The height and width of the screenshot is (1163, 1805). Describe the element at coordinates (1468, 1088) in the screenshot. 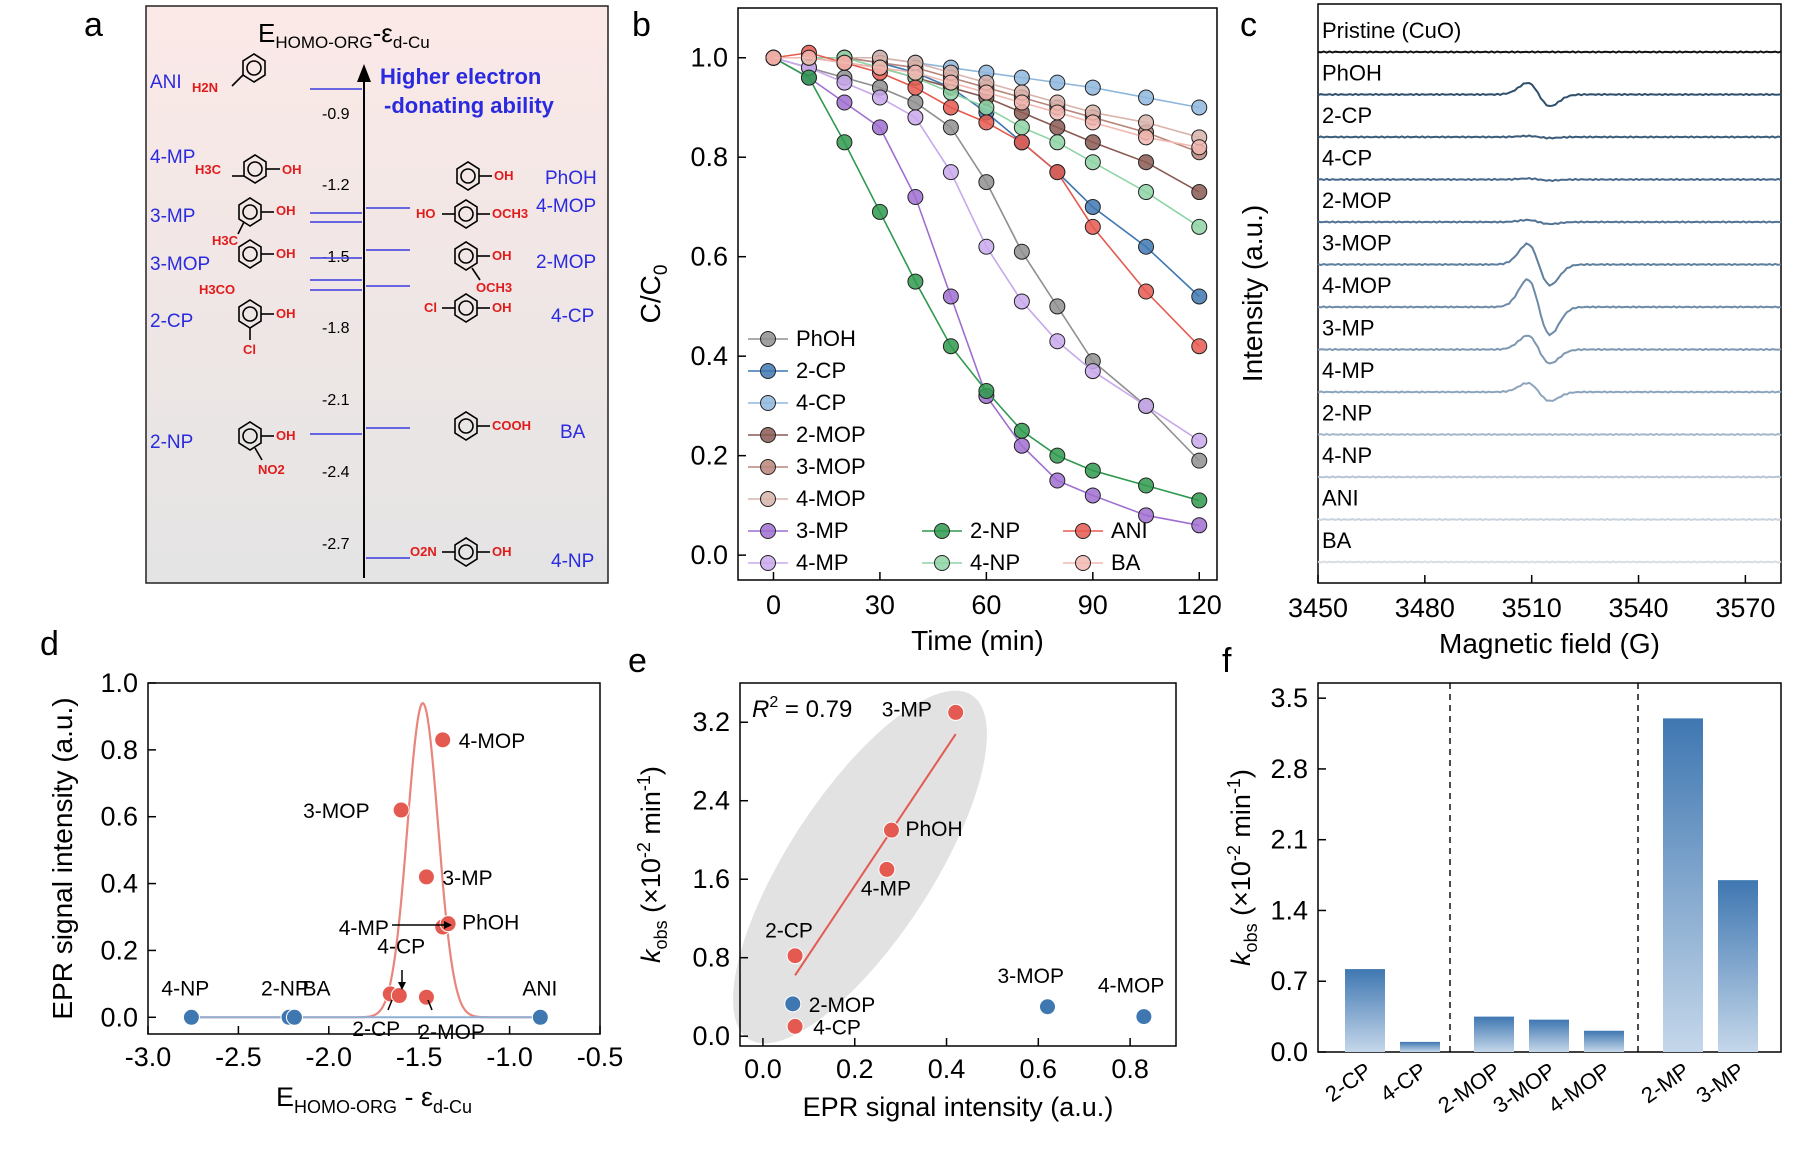

I see `x-tick-label-f: 2-MOP` at that location.